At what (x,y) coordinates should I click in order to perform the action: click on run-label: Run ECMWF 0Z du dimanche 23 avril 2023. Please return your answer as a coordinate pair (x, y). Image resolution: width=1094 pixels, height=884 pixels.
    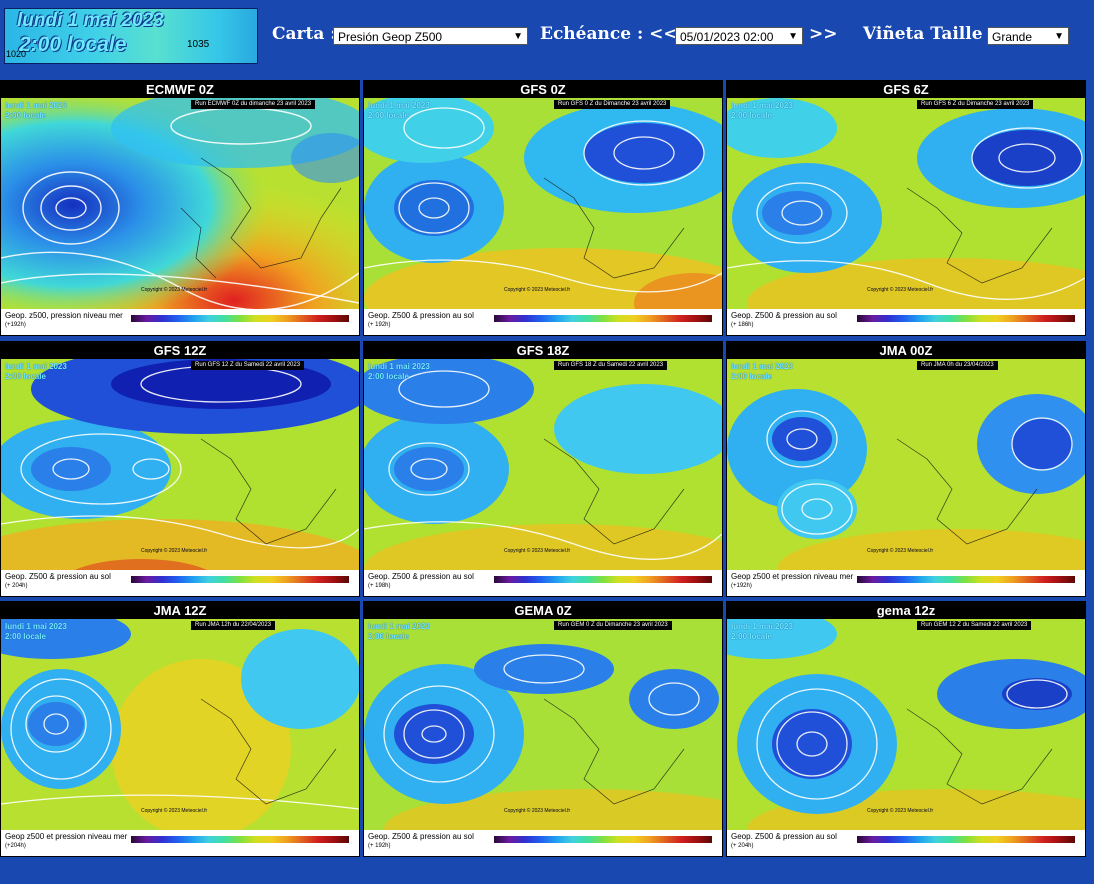
    Looking at the image, I should click on (253, 104).